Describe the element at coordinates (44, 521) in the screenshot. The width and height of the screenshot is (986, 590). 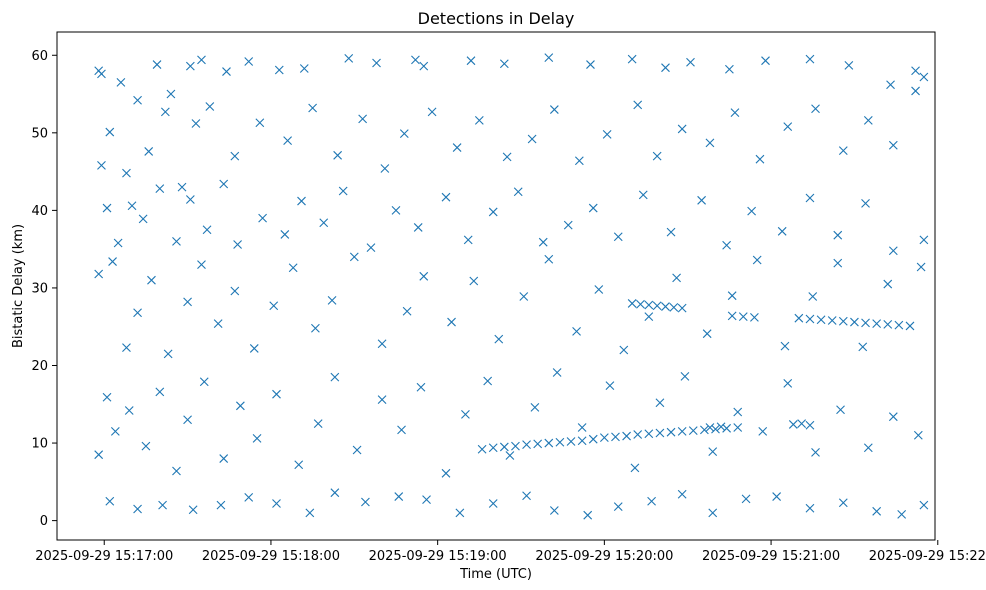
I see `y-tick-label: 0` at that location.